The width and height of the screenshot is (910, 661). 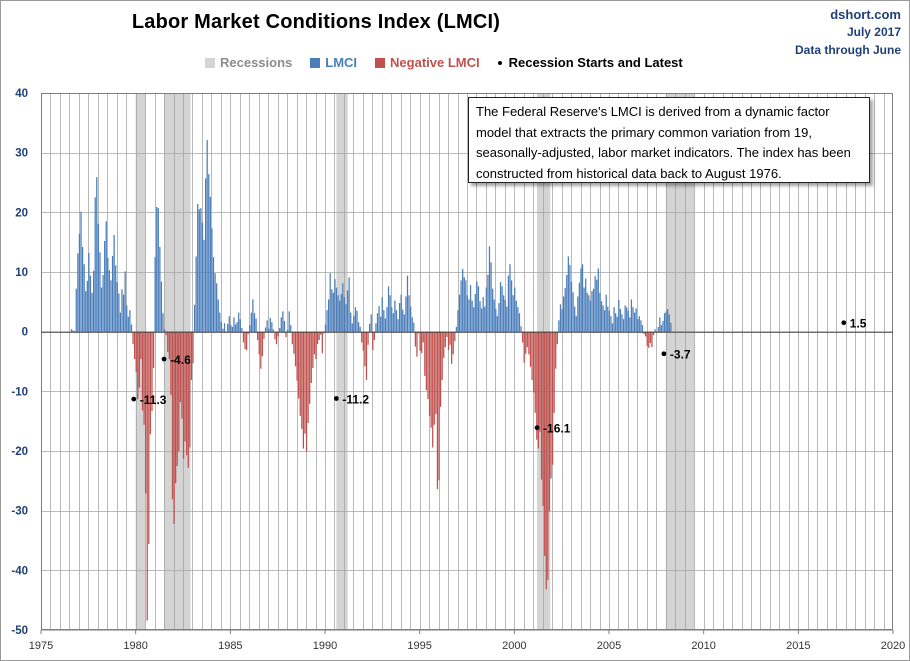 I want to click on credit-data-through: Data through June, so click(x=847, y=50).